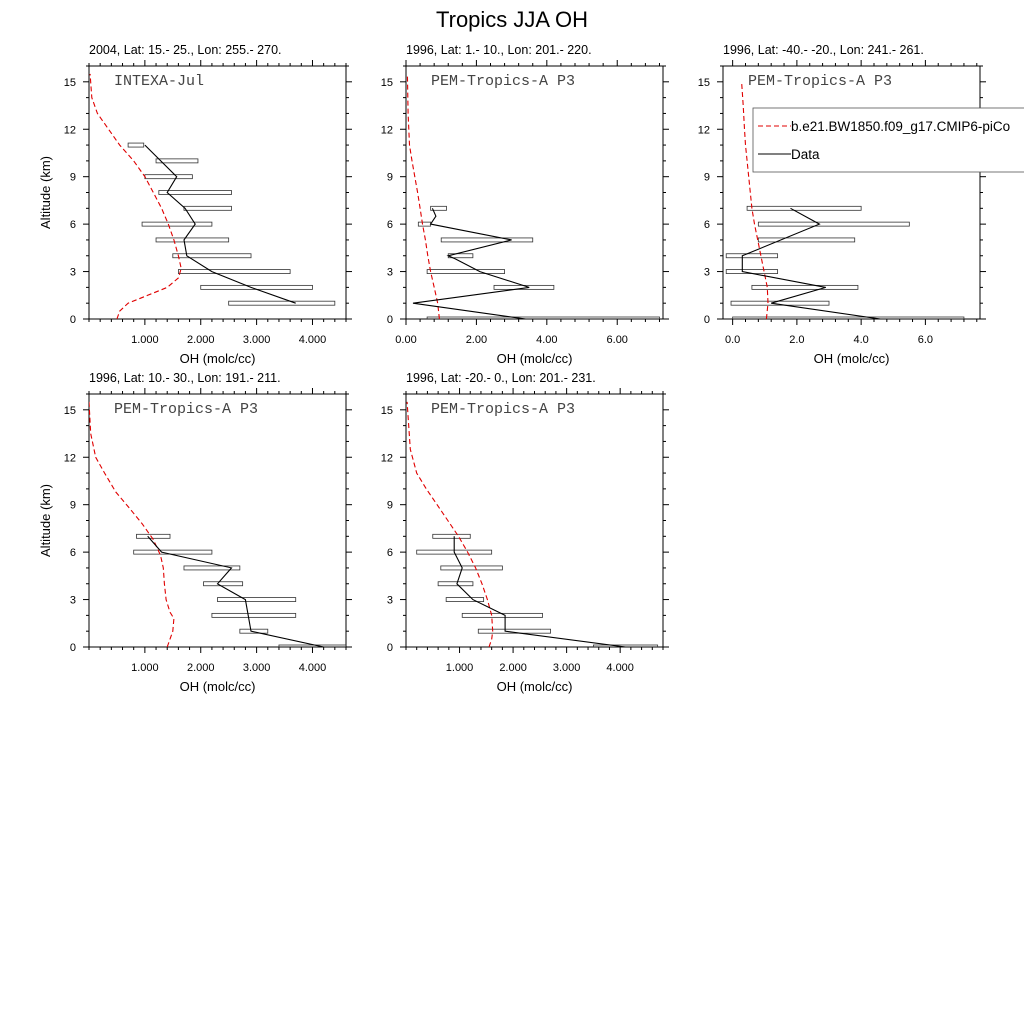 The image size is (1024, 1024). What do you see at coordinates (823, 50) in the screenshot?
I see `panel-title: 1996, Lat: -40.- -20., Lon: 241.- 261.` at bounding box center [823, 50].